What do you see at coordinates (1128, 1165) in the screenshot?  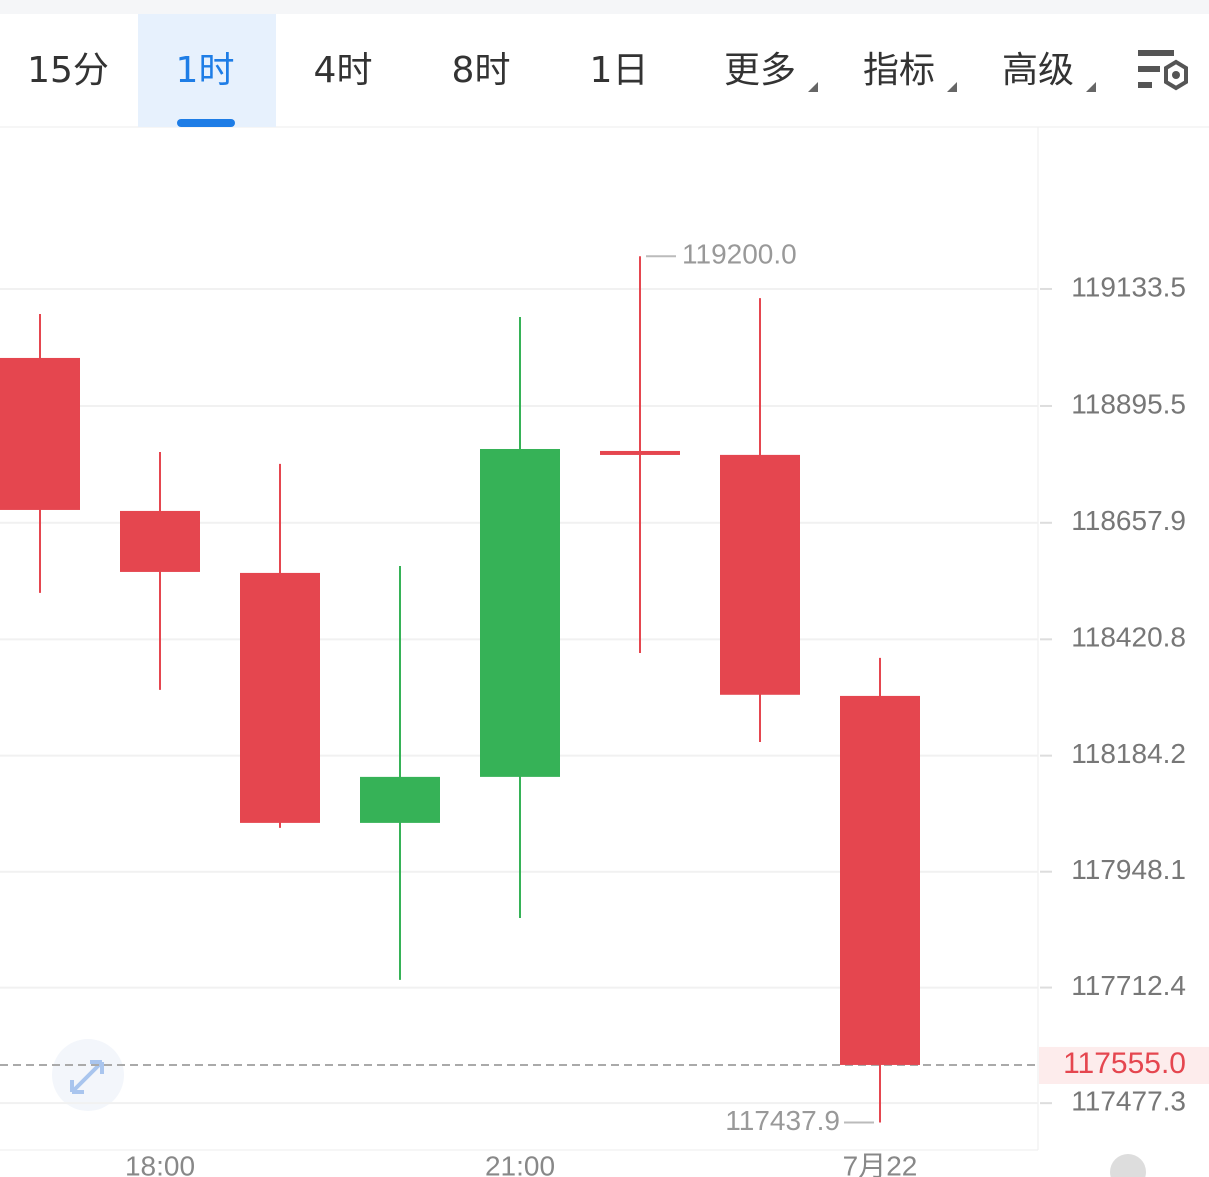 I see `scroll-button` at bounding box center [1128, 1165].